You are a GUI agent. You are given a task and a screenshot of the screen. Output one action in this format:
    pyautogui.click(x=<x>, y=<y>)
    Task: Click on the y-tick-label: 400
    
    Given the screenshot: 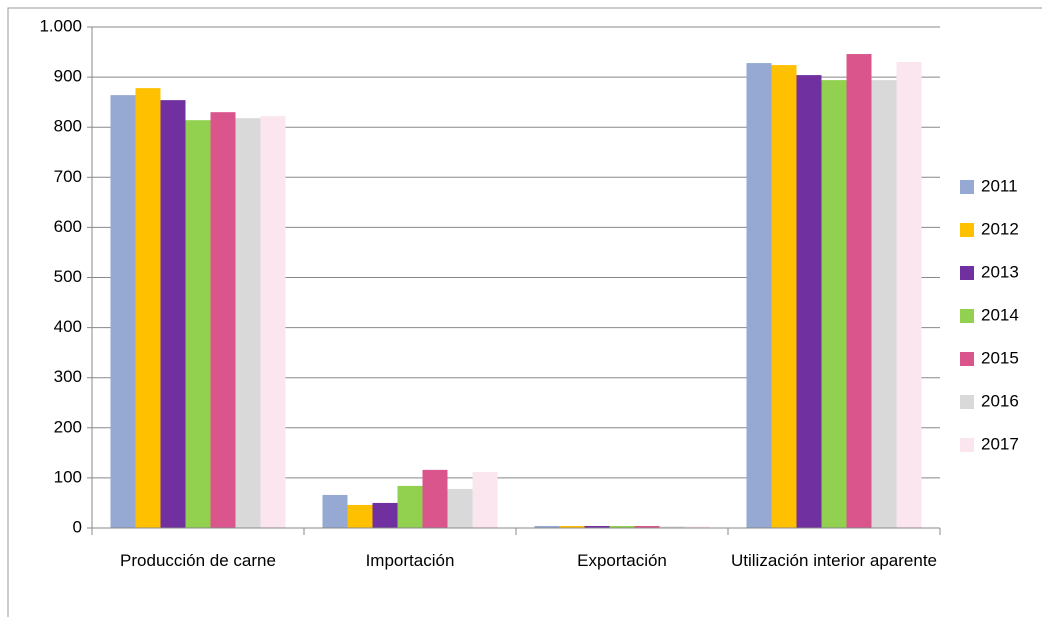 What is the action you would take?
    pyautogui.click(x=68, y=326)
    